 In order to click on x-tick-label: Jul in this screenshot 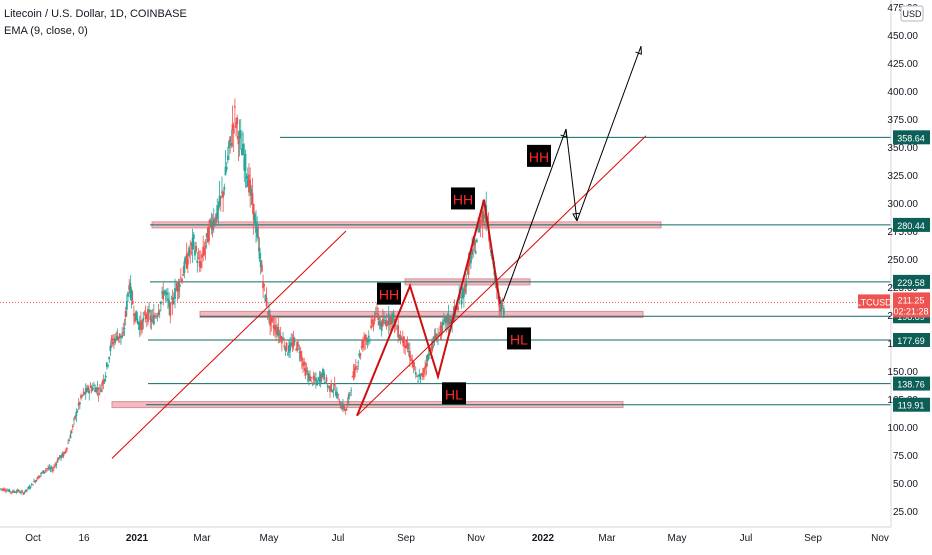, I will do `click(338, 538)`.